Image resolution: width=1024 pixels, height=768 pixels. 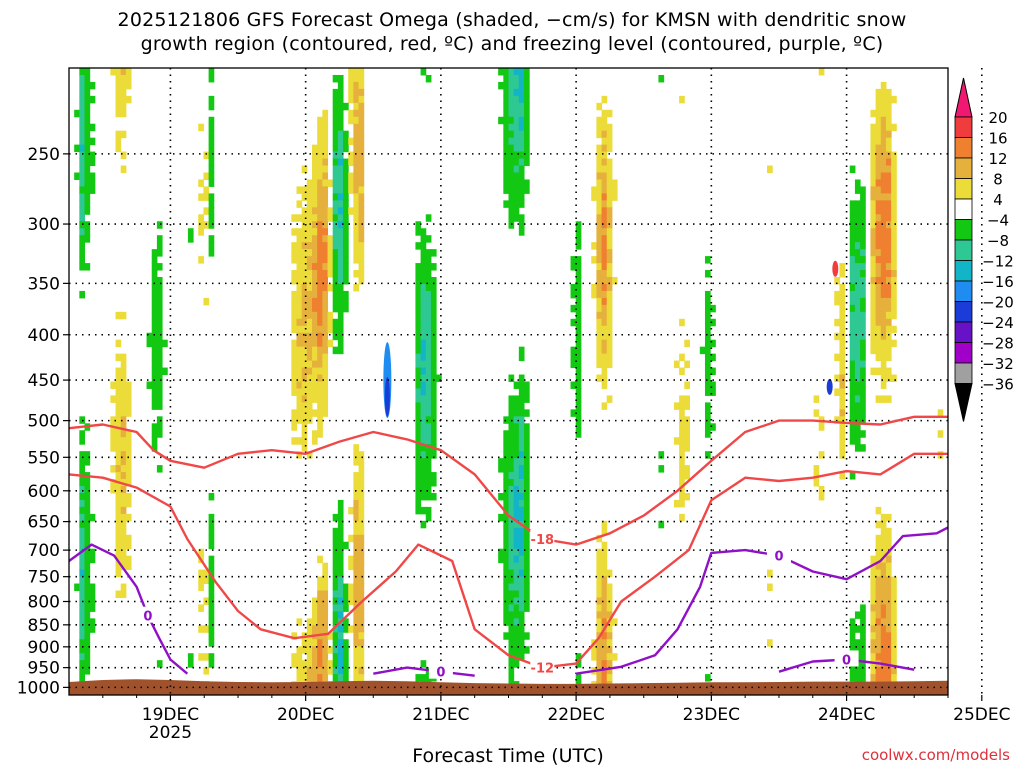 I want to click on colorbar-label: −20, so click(x=998, y=303).